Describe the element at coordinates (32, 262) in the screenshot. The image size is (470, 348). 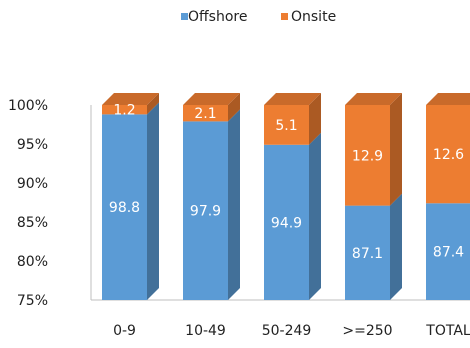
I see `y-tick-label: 80%` at that location.